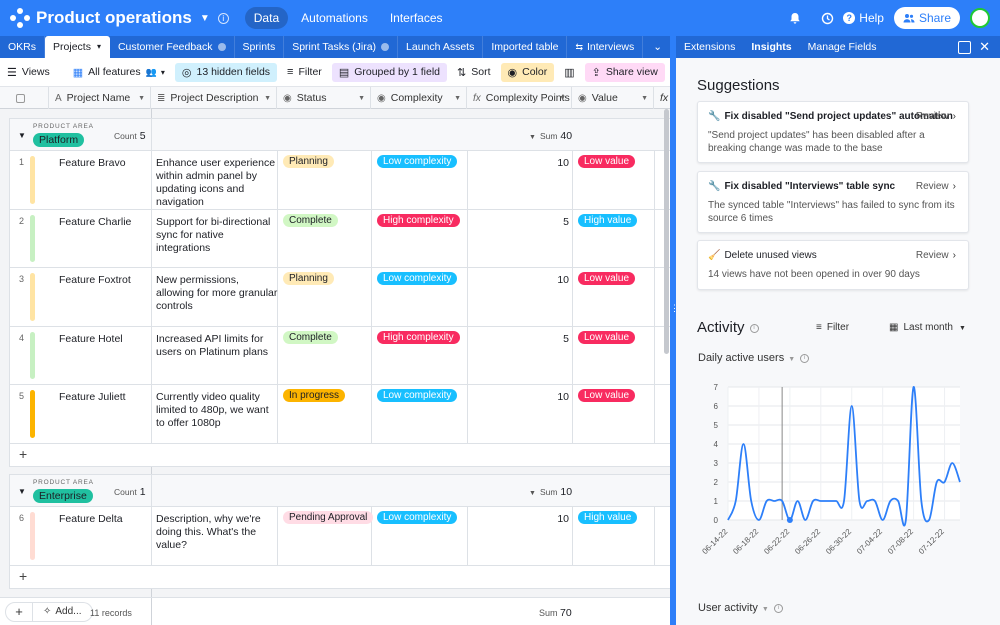 This screenshot has width=1000, height=625. Describe the element at coordinates (473, 72) in the screenshot. I see `sort-button: ⇅ Sort` at that location.